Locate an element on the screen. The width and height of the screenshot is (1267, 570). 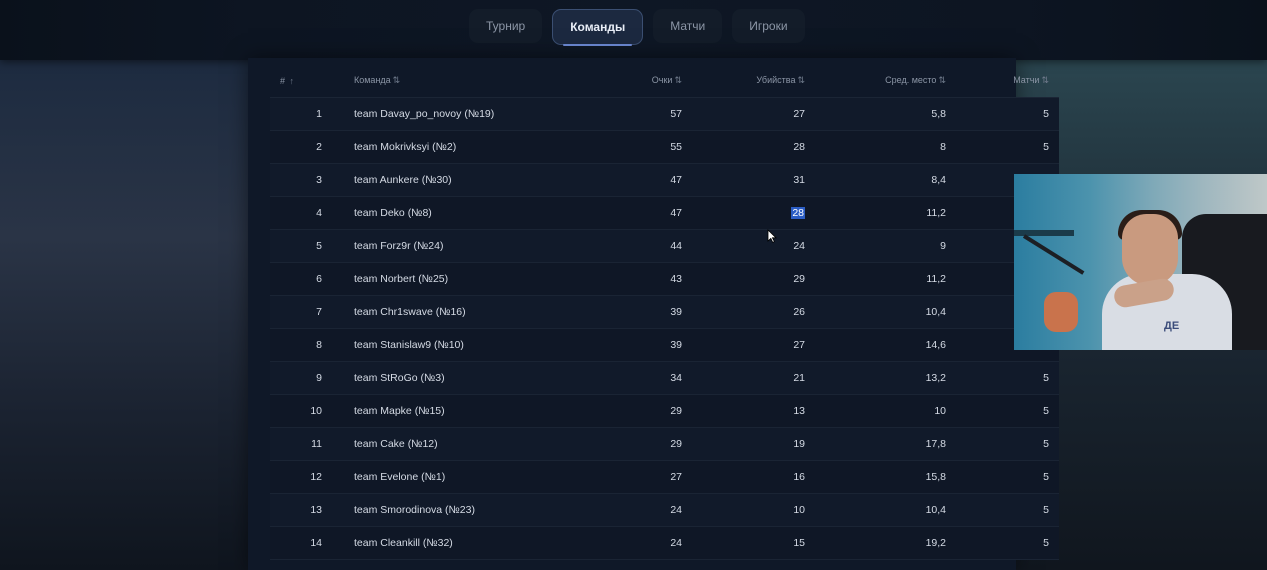
column-header-points: Очки ⇅ is located at coordinates (647, 81).